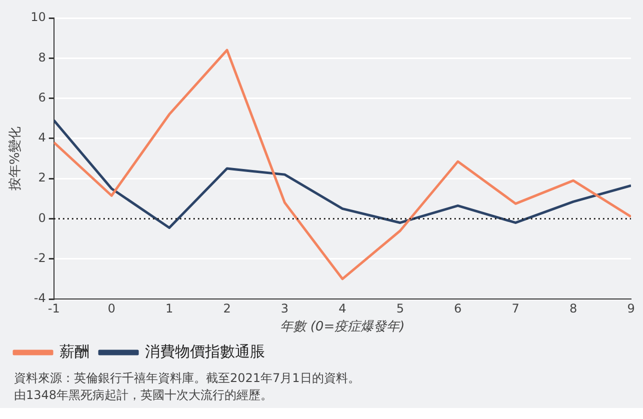  Describe the element at coordinates (42, 57) in the screenshot. I see `y-tick-label: 8` at that location.